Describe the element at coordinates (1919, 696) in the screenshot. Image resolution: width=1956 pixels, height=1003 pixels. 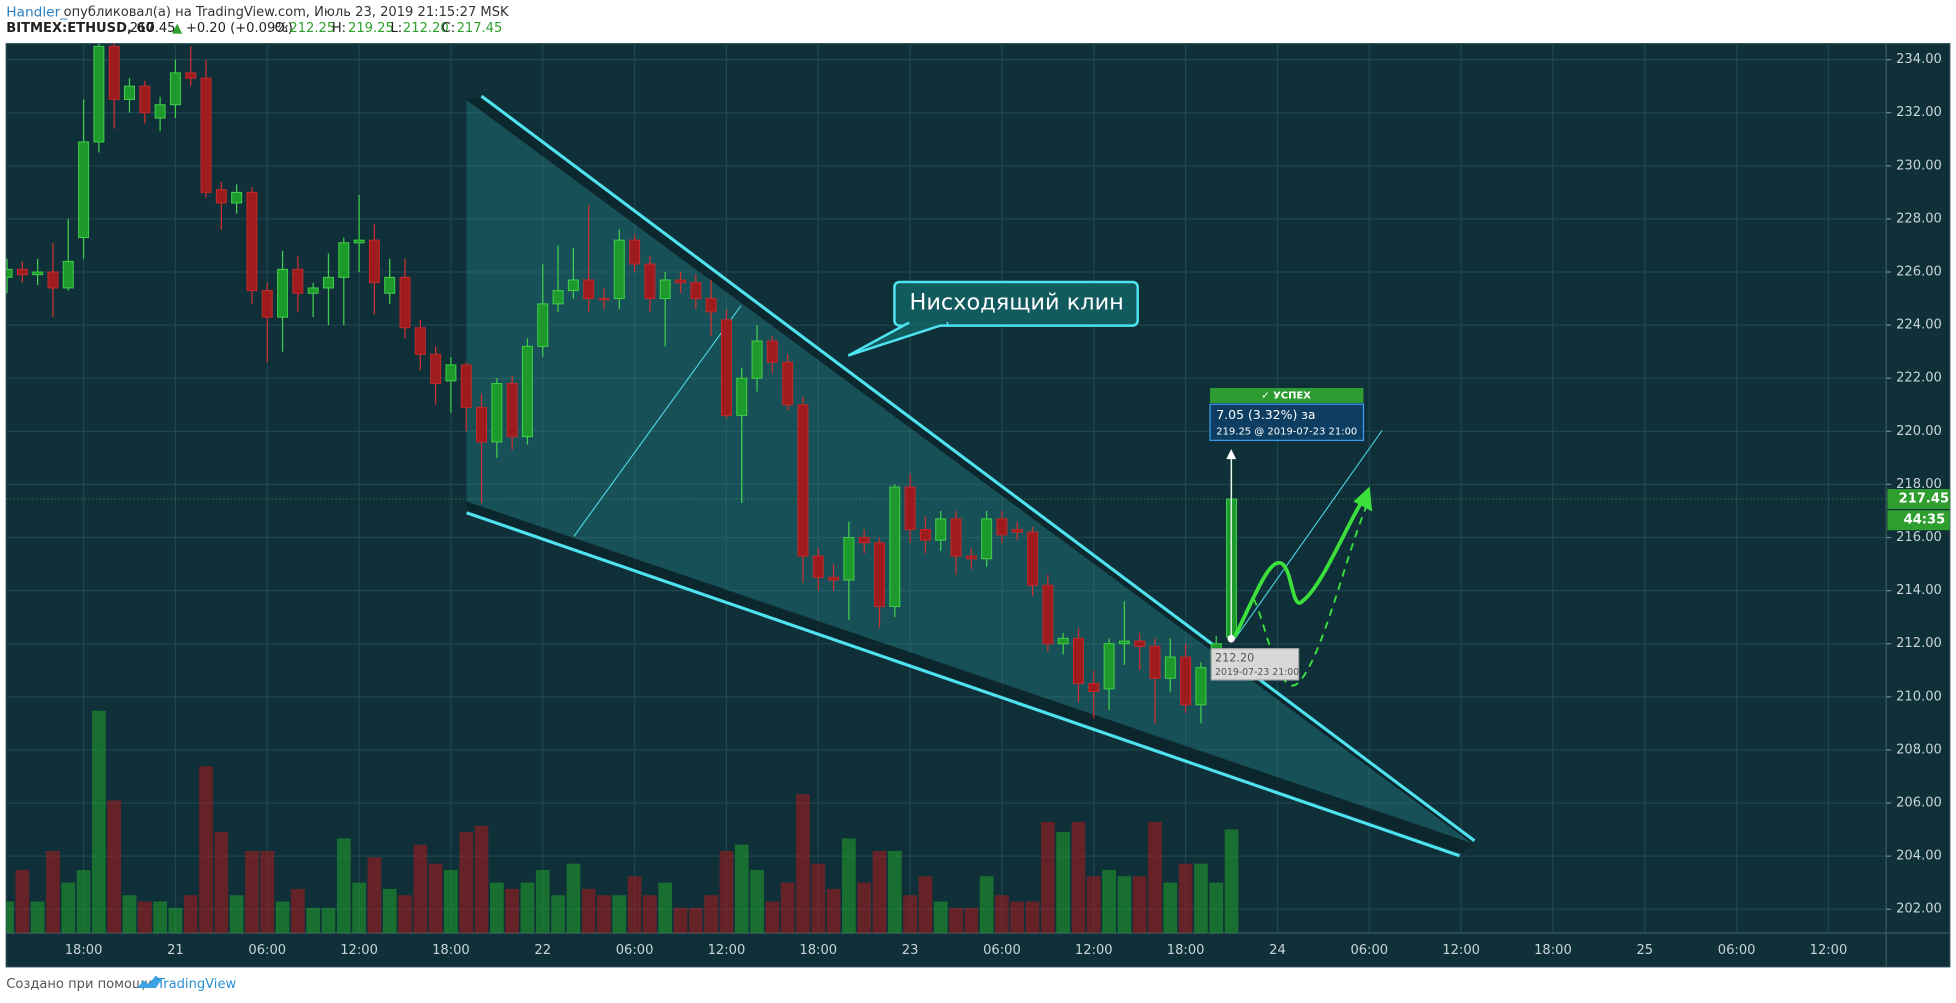
I see `y-tick-label: 210.00` at that location.